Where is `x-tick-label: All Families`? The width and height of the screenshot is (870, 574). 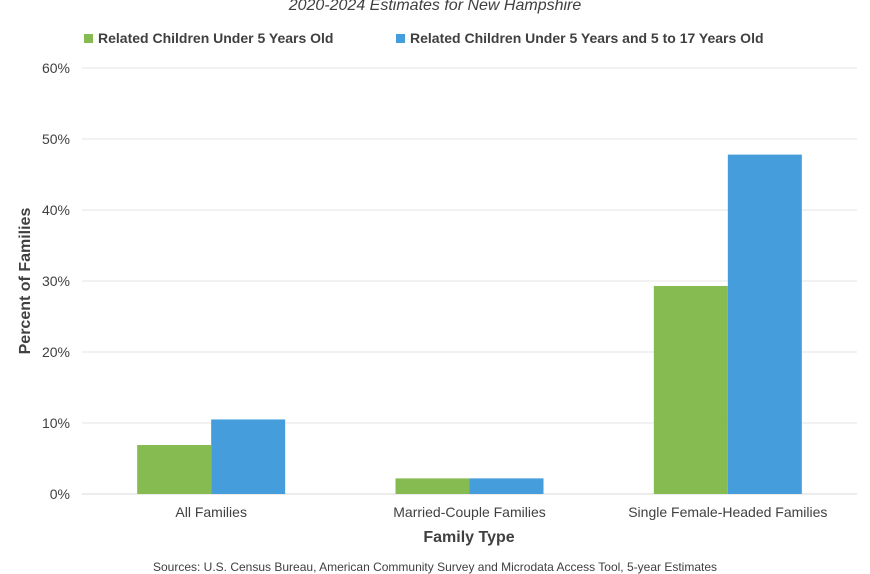
x-tick-label: All Families is located at coordinates (211, 512).